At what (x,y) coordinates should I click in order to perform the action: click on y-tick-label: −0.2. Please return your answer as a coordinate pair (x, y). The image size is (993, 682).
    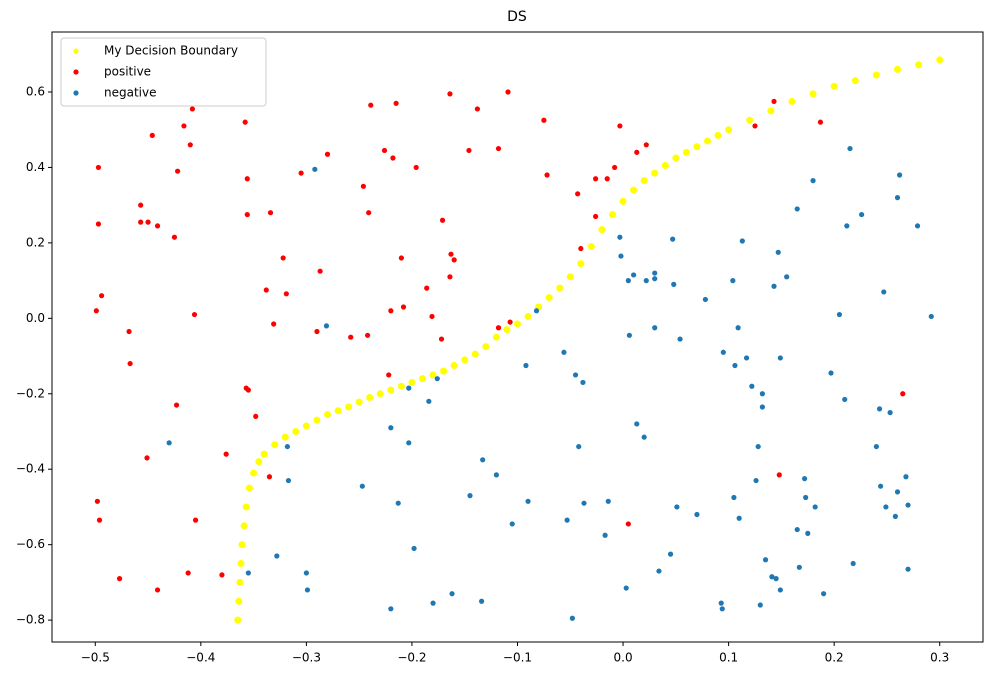
    Looking at the image, I should click on (30, 393).